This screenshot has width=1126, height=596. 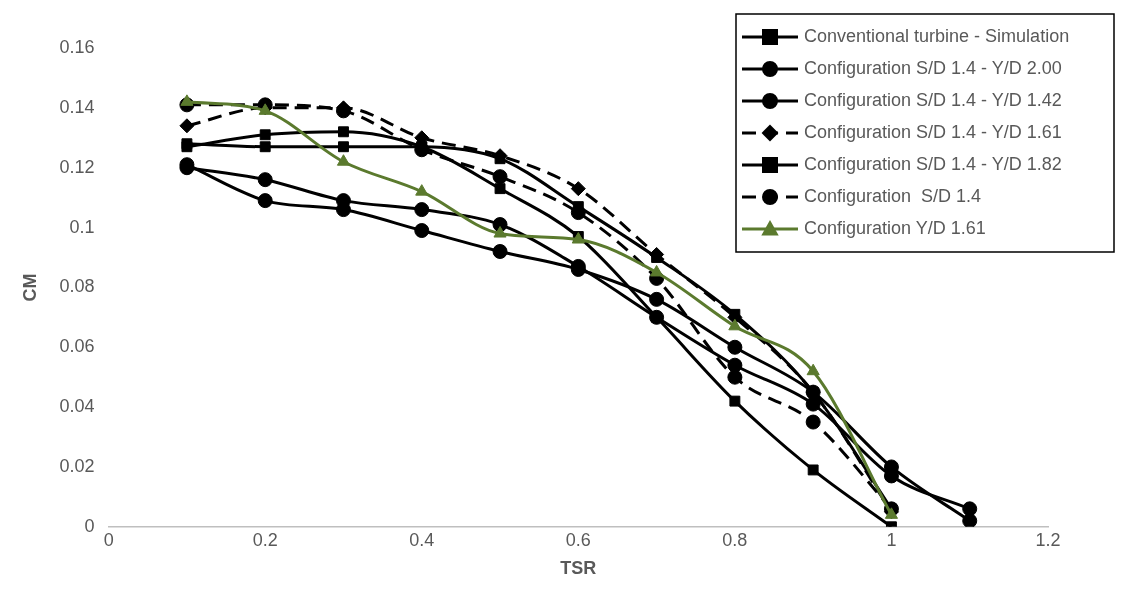 What do you see at coordinates (578, 539) in the screenshot?
I see `x-tick-label: 0.6` at bounding box center [578, 539].